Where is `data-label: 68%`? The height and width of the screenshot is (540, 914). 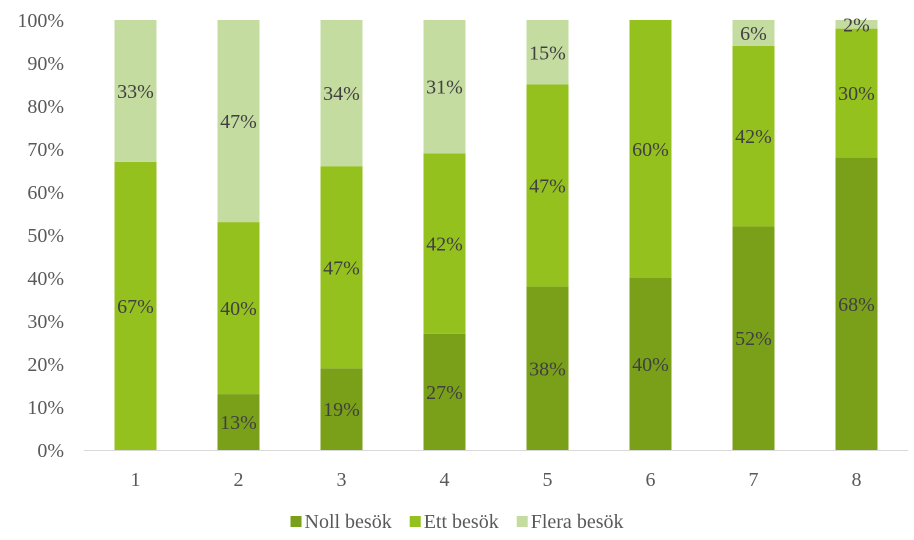
data-label: 68% is located at coordinates (856, 305).